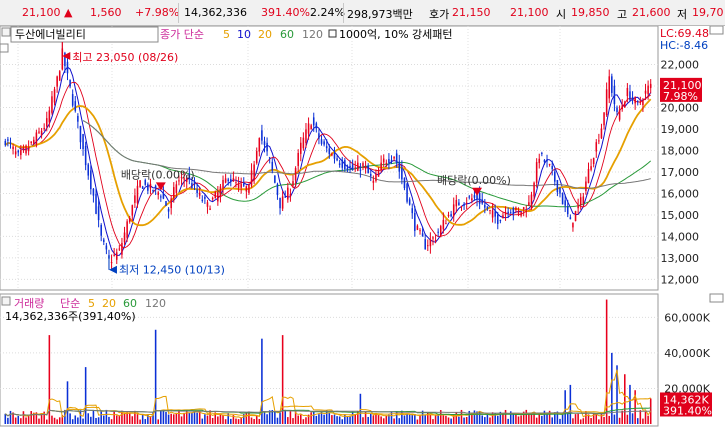  What do you see at coordinates (6, 32) in the screenshot?
I see `pane-menu-icon` at bounding box center [6, 32].